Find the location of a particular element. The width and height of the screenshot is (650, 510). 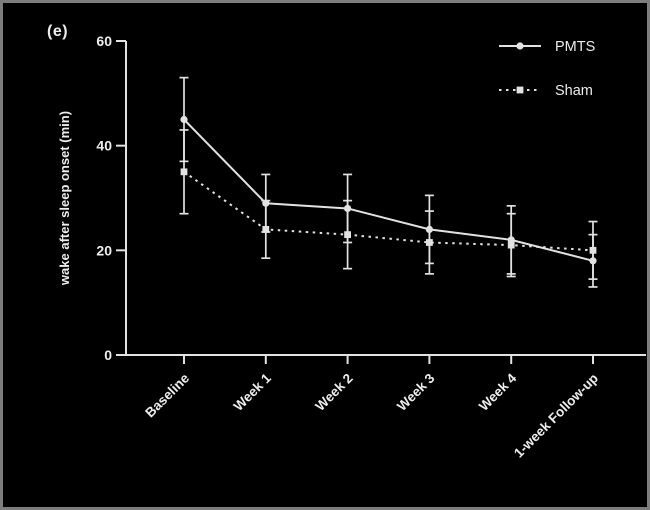

y-tick-label: 60 is located at coordinates (104, 41).